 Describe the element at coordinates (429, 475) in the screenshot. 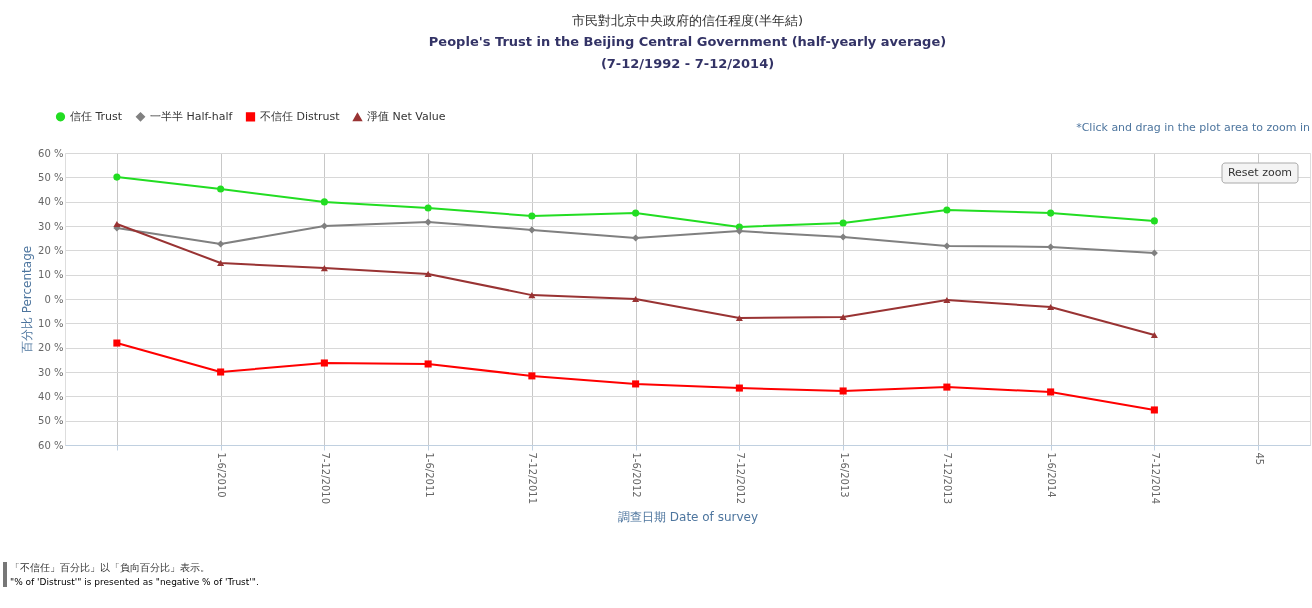

I see `x-tick-label: 1-6/2011` at that location.